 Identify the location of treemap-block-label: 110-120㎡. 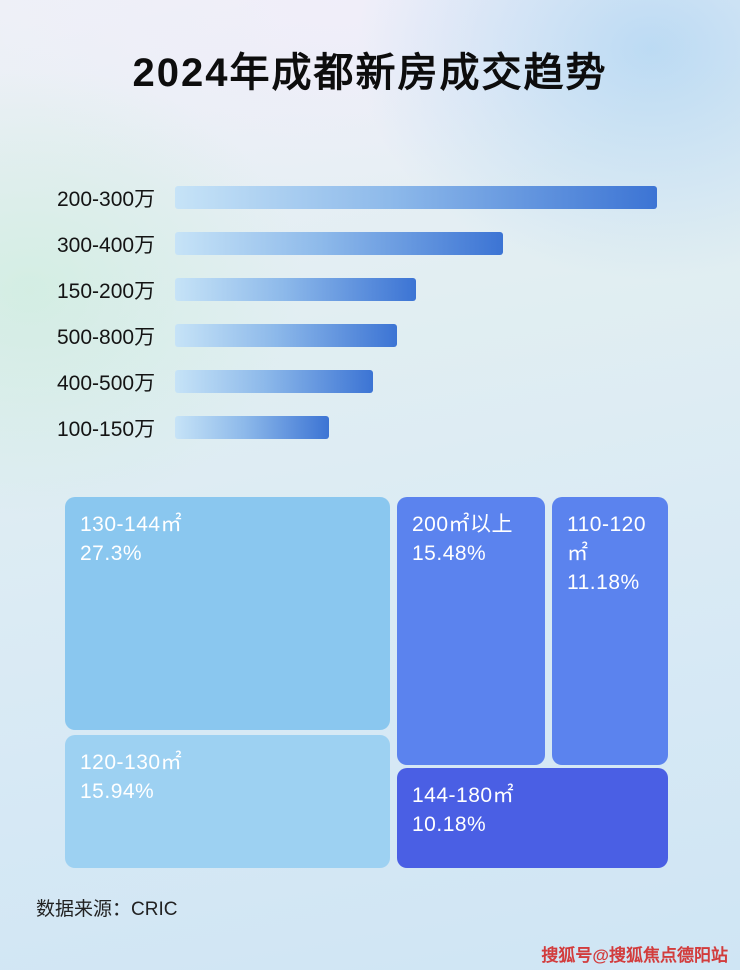
(607, 539).